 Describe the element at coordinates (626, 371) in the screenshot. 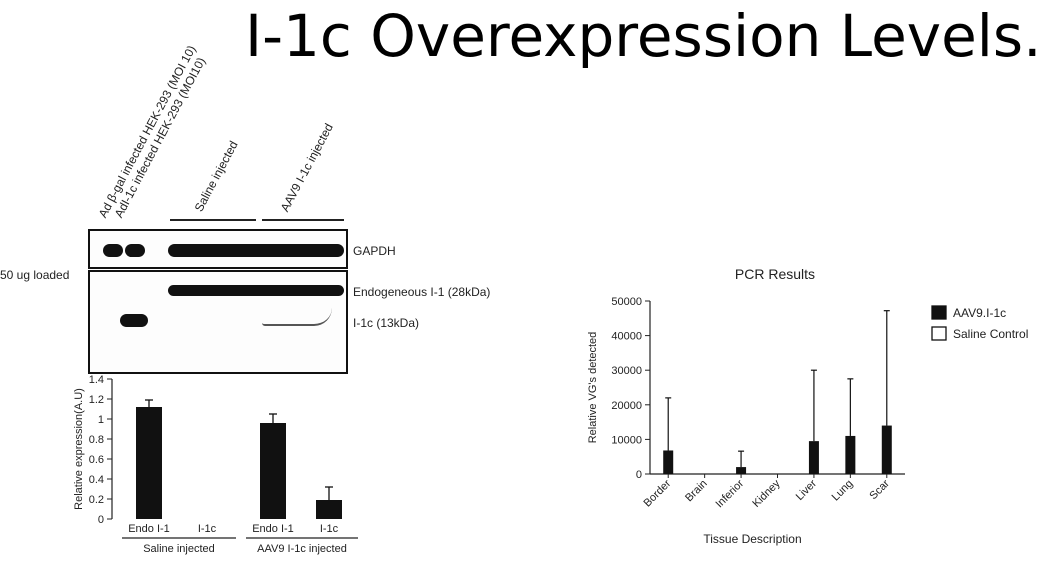

I see `y-tick-label: 30000` at that location.